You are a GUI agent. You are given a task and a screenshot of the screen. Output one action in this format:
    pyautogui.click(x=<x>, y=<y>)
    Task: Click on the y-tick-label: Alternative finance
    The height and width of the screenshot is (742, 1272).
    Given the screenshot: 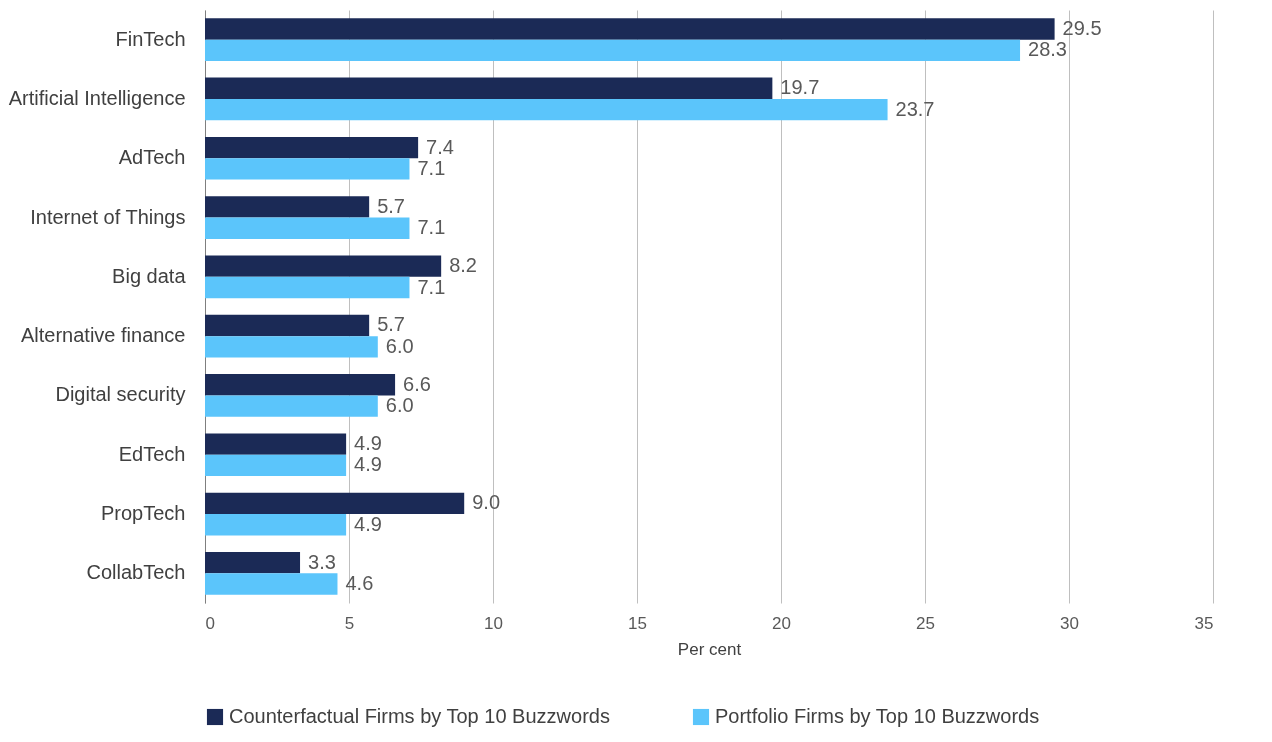 What is the action you would take?
    pyautogui.click(x=103, y=335)
    